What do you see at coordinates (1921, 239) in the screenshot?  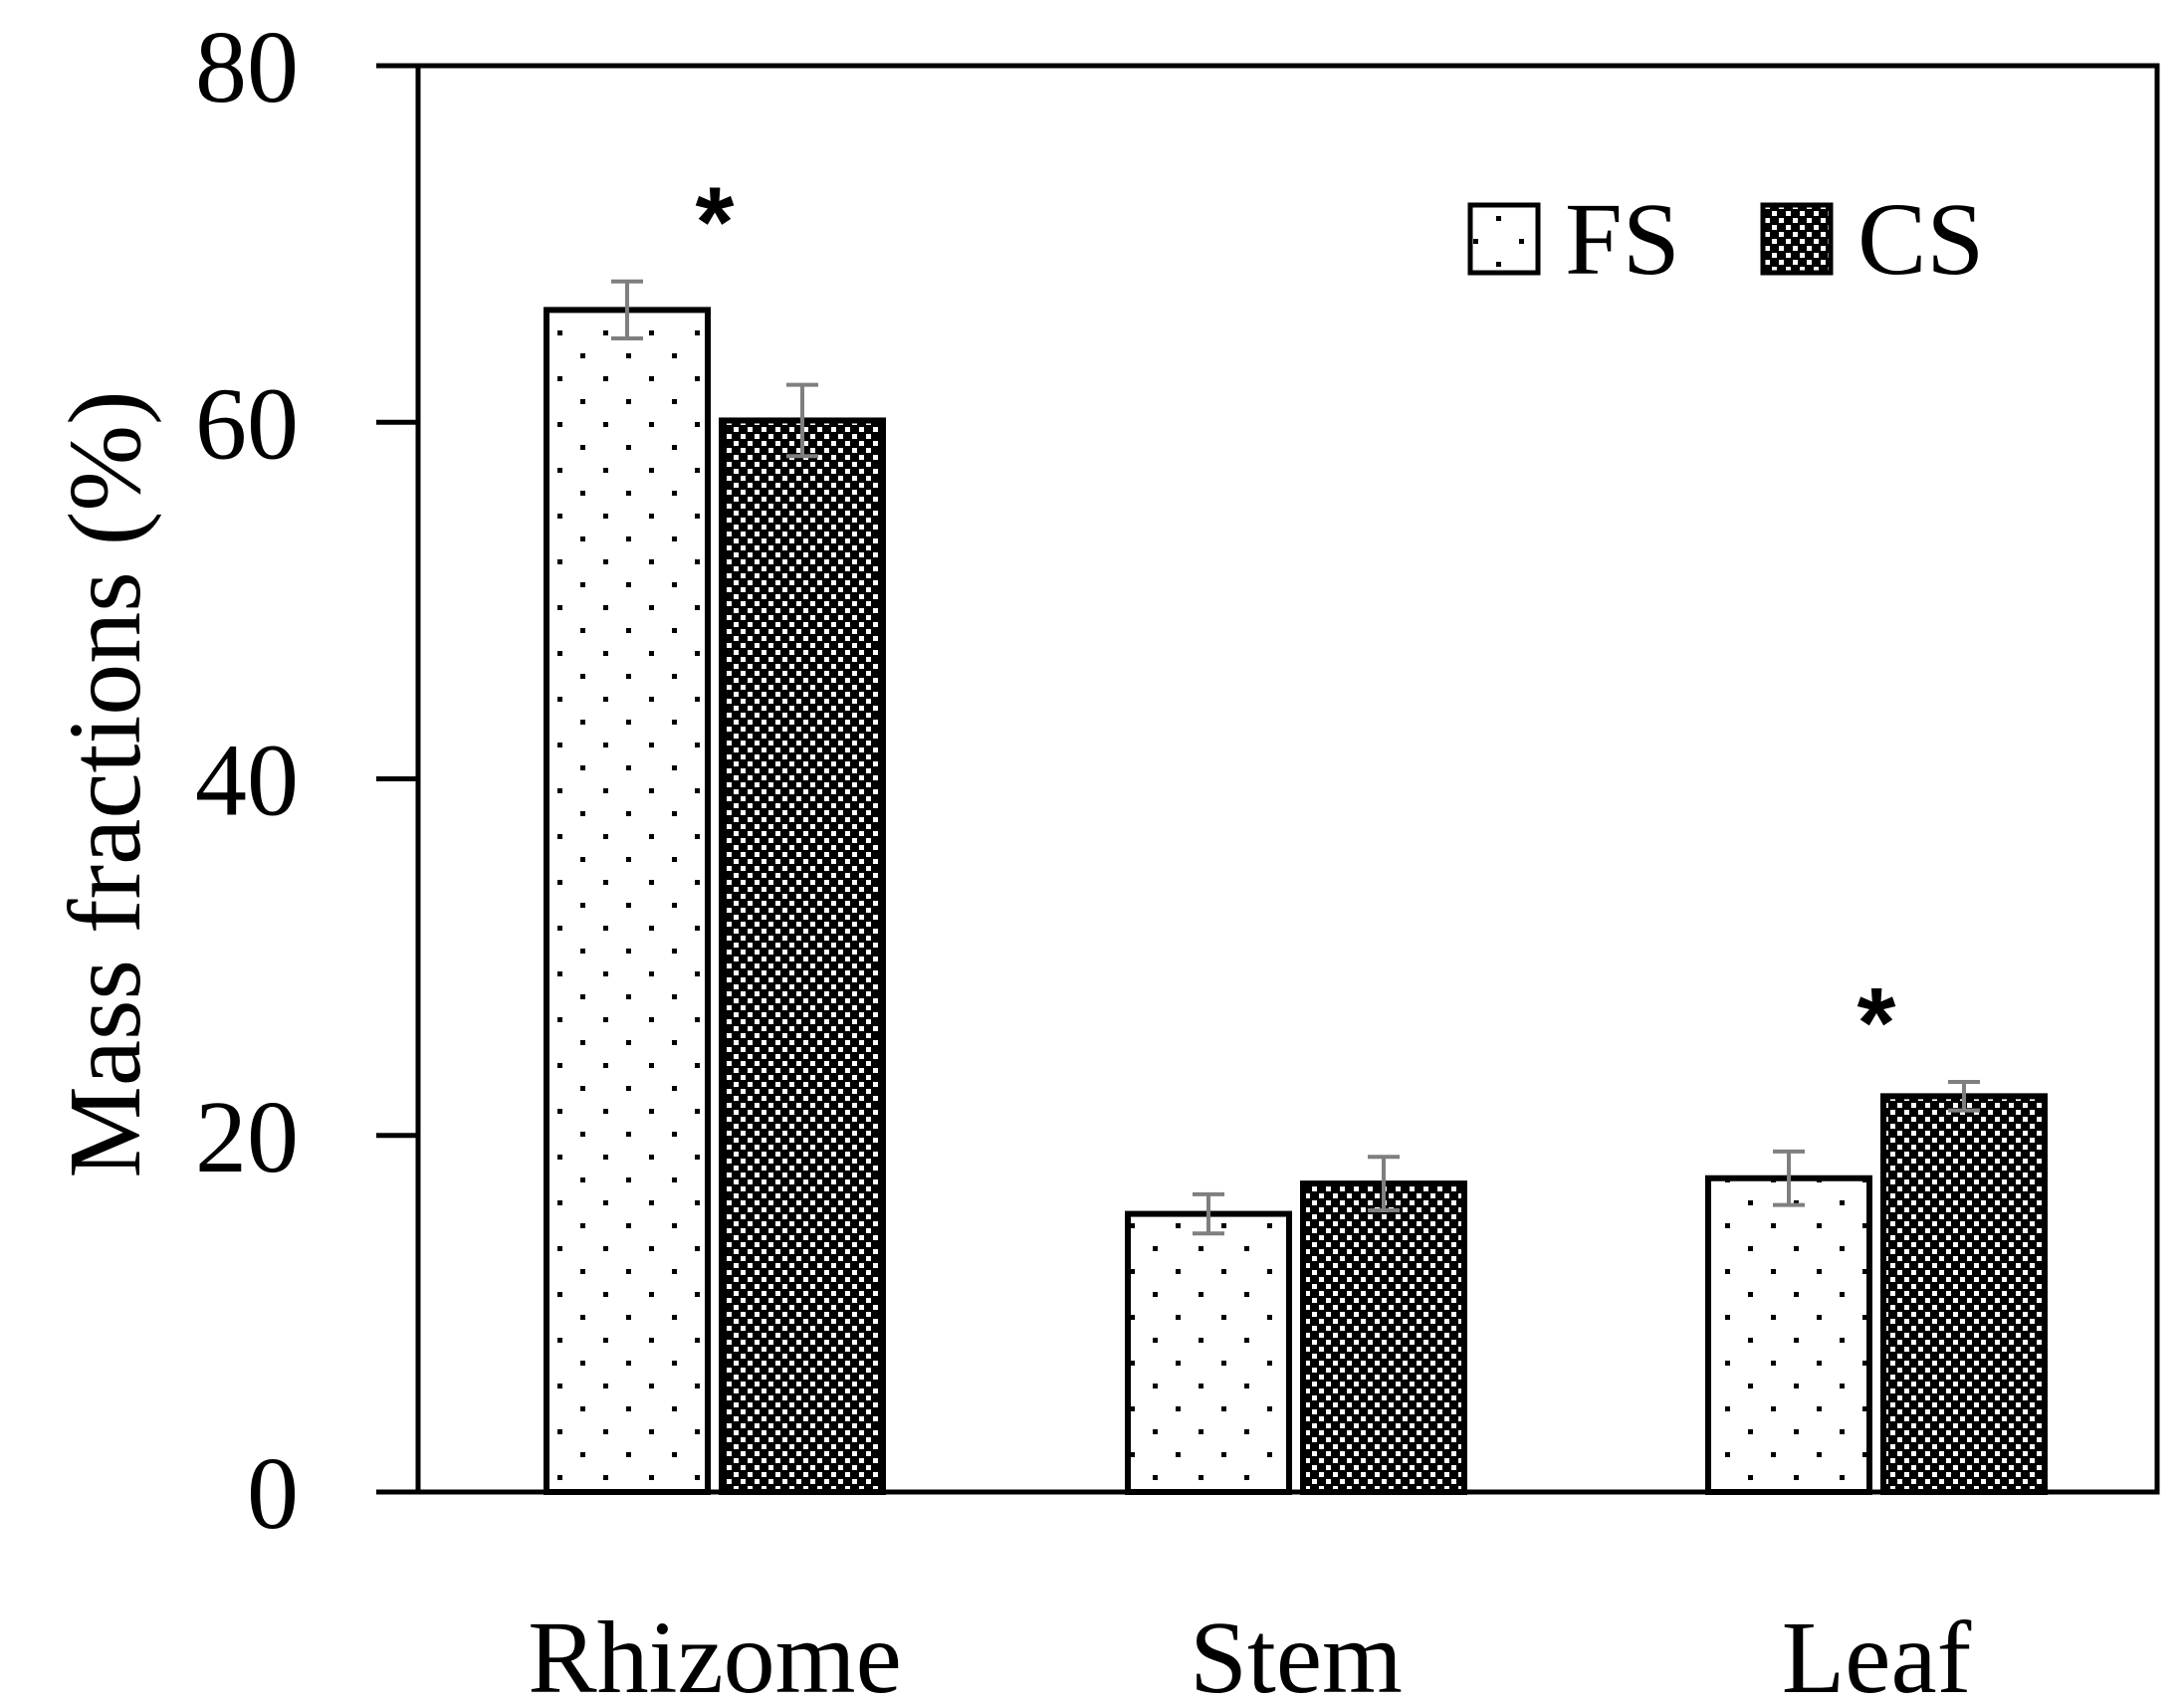 I see `legend-label-cs: CS` at bounding box center [1921, 239].